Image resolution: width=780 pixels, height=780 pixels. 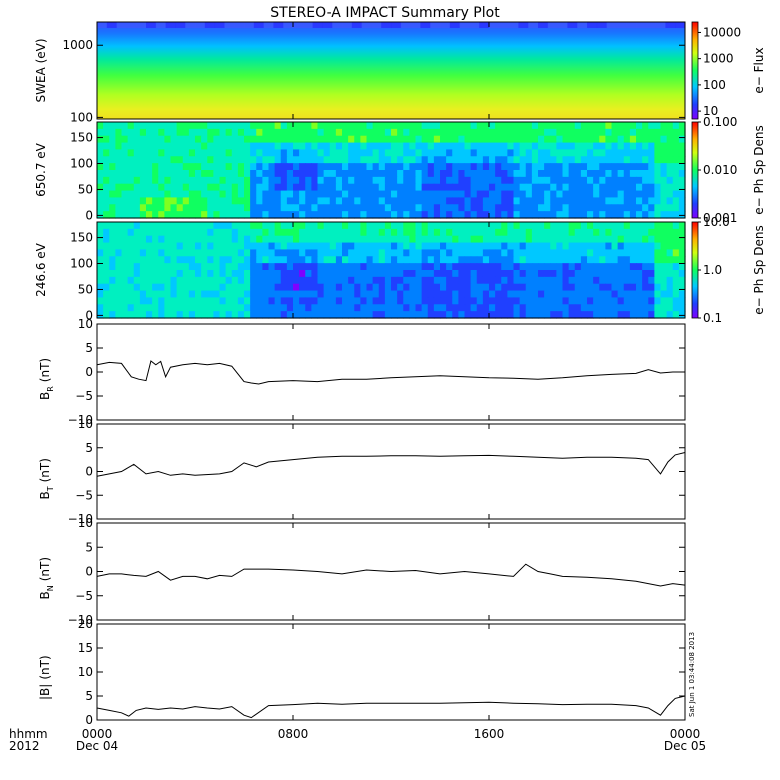 What do you see at coordinates (385, 13) in the screenshot?
I see `plot-title: STEREO-A IMPACT Summary Plot` at bounding box center [385, 13].